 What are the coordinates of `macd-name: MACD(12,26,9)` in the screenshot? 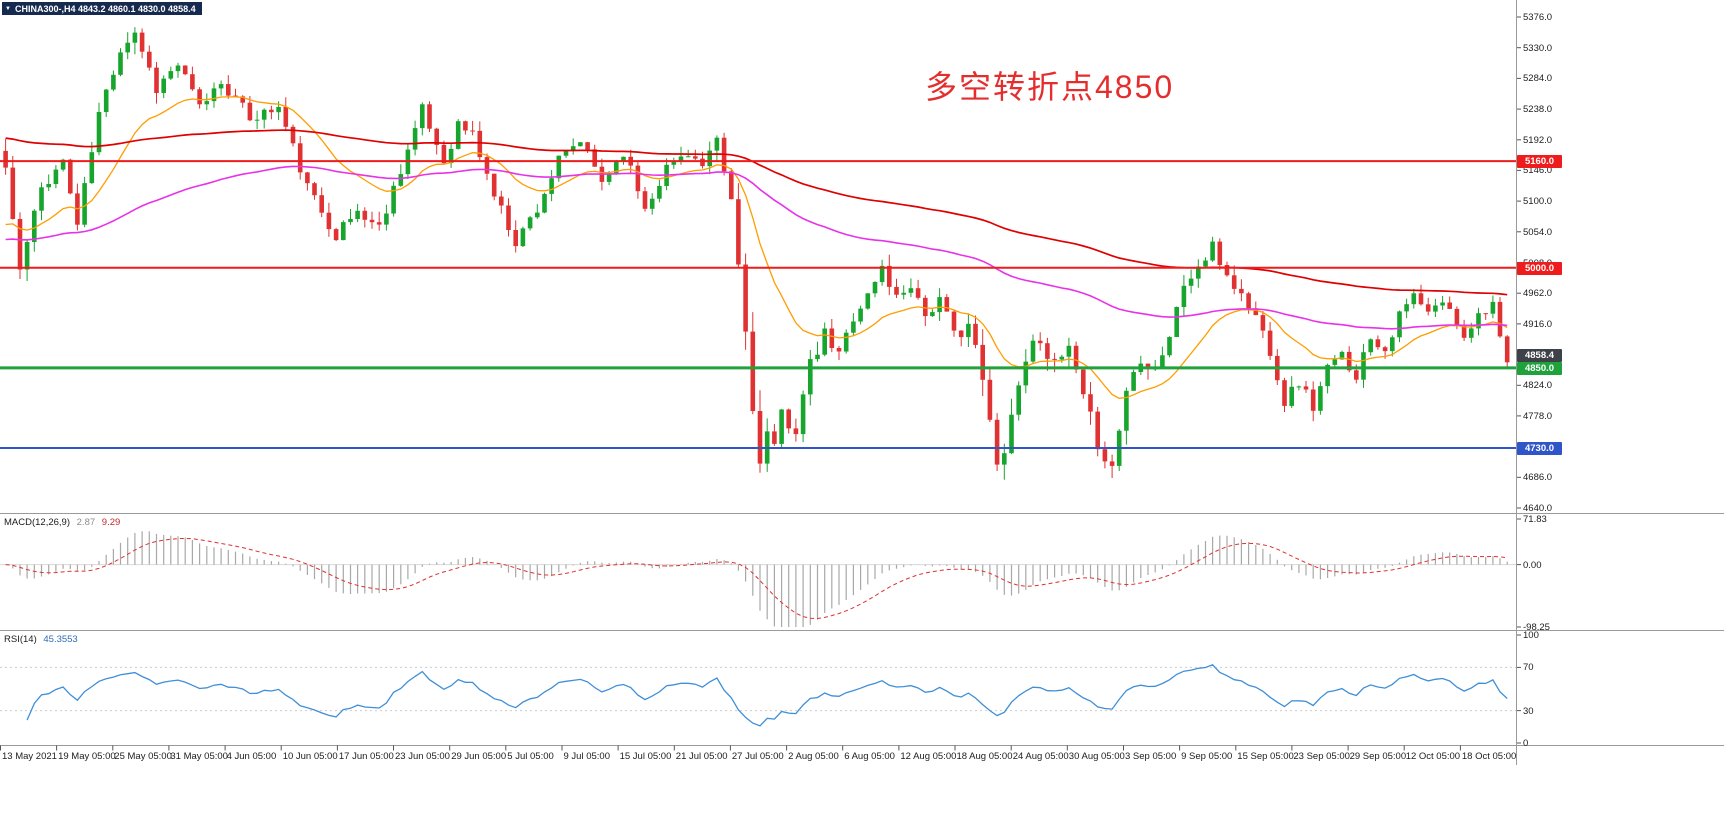 It's located at (37, 522).